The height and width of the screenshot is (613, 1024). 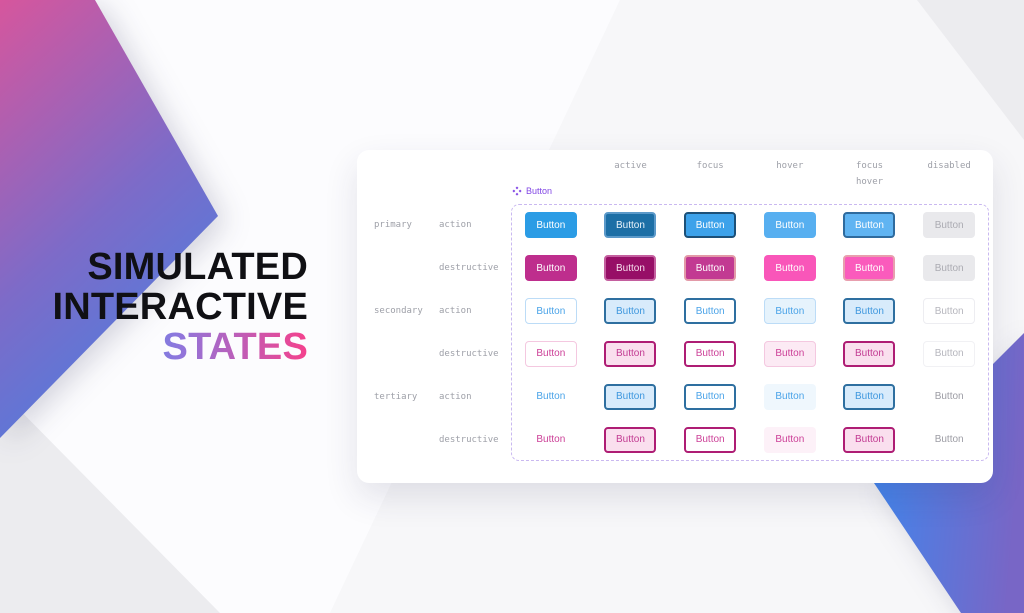 I want to click on button-primary-action-disabled: Button, so click(x=949, y=225).